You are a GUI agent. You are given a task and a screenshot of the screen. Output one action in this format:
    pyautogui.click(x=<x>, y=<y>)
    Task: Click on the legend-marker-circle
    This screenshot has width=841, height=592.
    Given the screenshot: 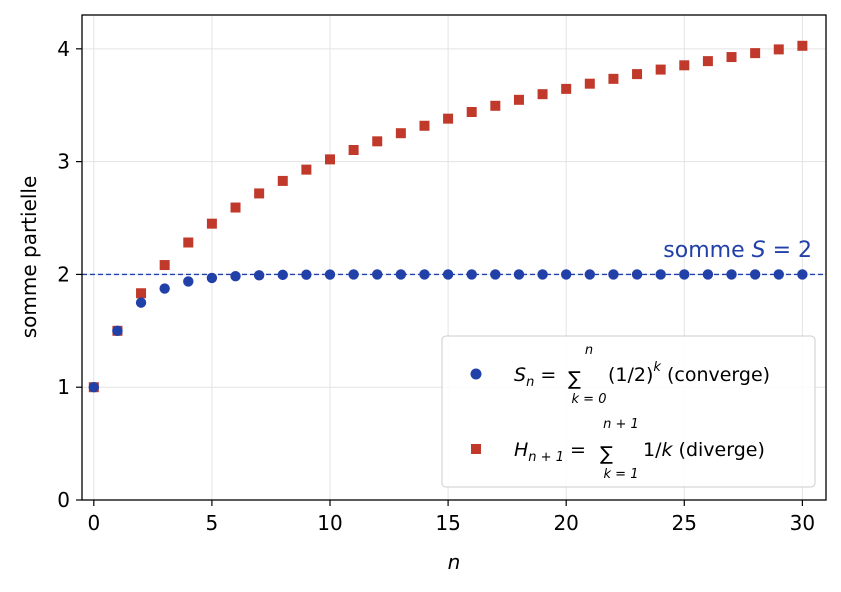 What is the action you would take?
    pyautogui.click(x=476, y=374)
    